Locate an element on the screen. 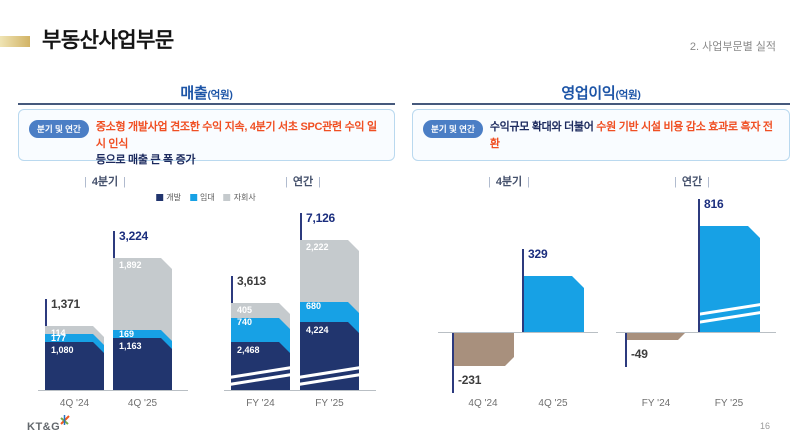  bar-total-label: 7,126 is located at coordinates (321, 218).